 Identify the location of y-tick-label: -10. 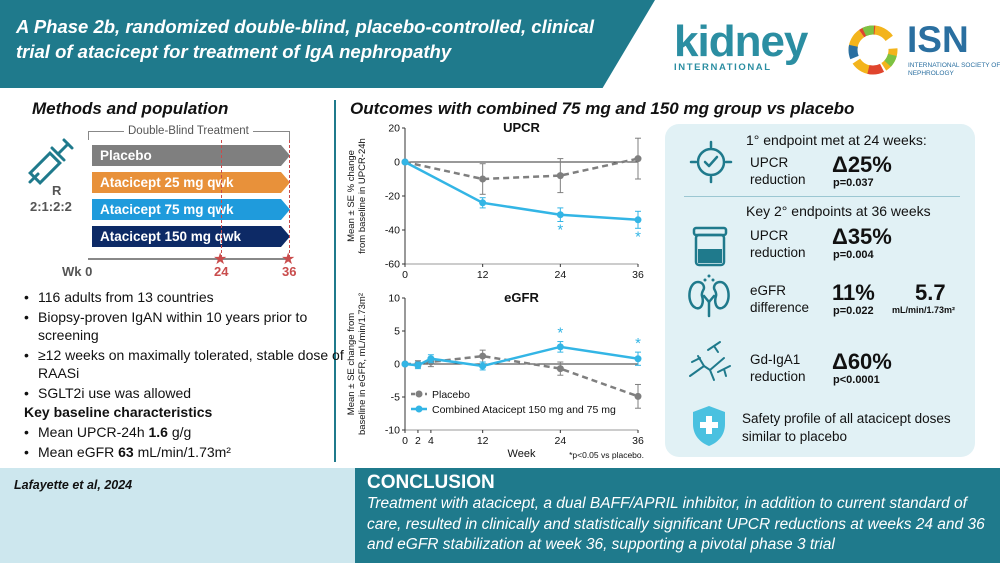
(392, 431).